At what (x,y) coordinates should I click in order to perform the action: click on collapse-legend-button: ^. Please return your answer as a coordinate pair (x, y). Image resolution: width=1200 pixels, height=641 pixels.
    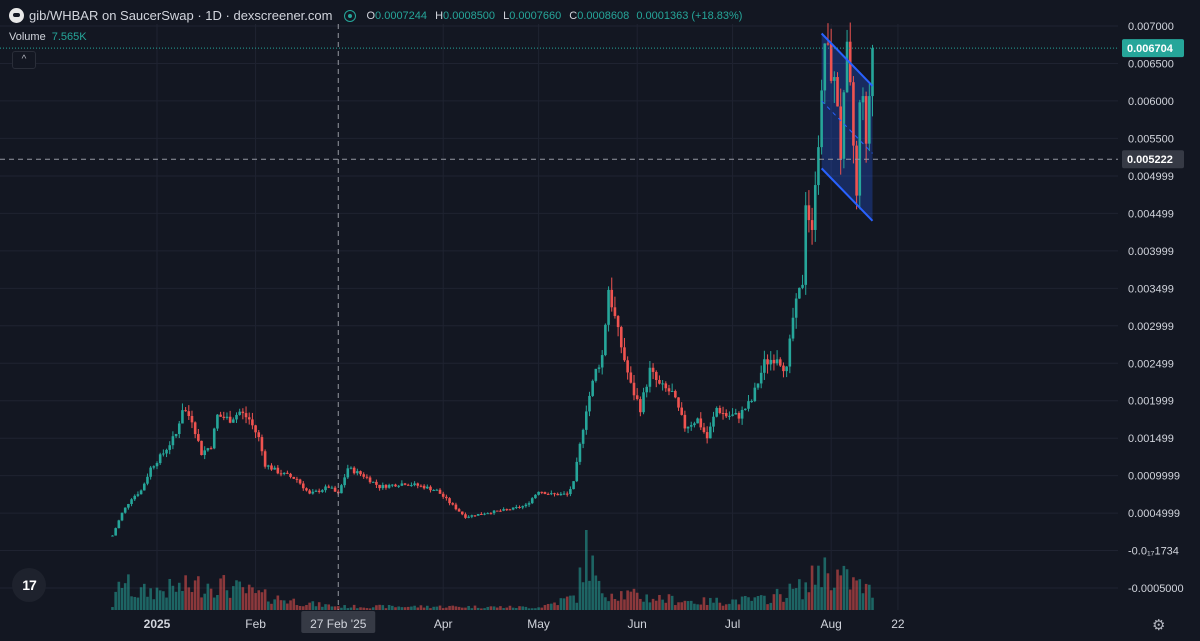
    Looking at the image, I should click on (24, 60).